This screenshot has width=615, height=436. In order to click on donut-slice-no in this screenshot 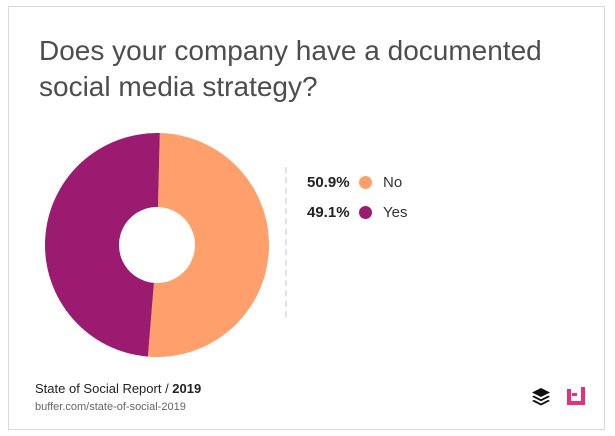, I will do `click(208, 245)`.